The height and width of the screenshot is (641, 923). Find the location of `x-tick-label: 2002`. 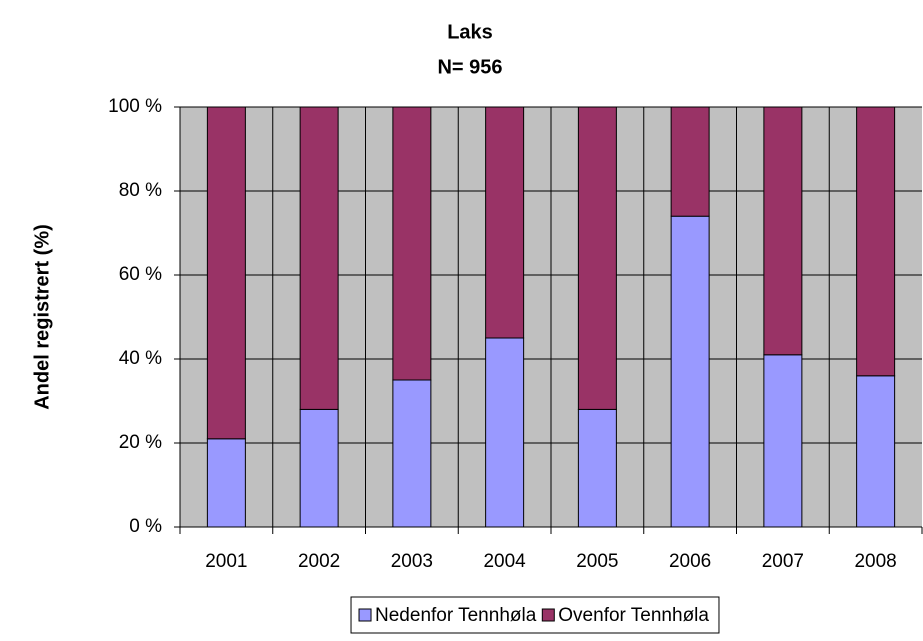

x-tick-label: 2002 is located at coordinates (319, 561).